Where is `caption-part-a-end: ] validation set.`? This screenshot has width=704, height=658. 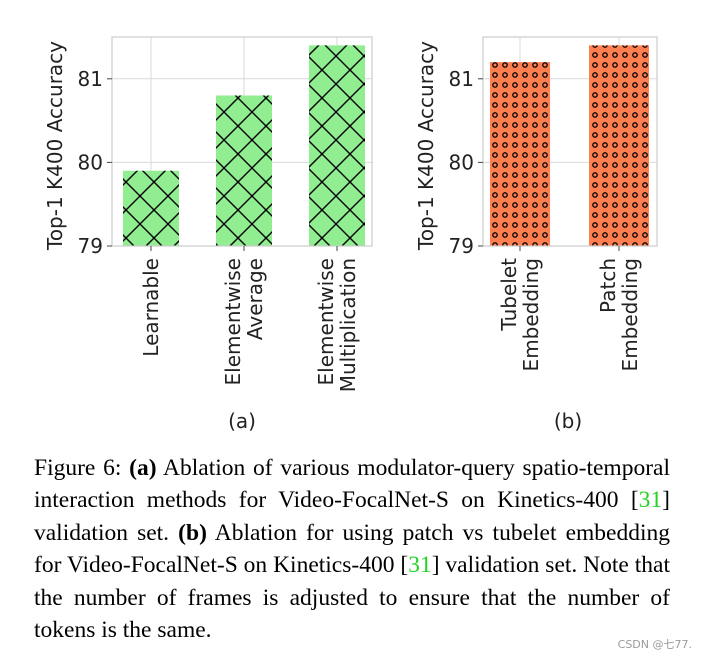 caption-part-a-end: ] validation set. is located at coordinates (352, 516).